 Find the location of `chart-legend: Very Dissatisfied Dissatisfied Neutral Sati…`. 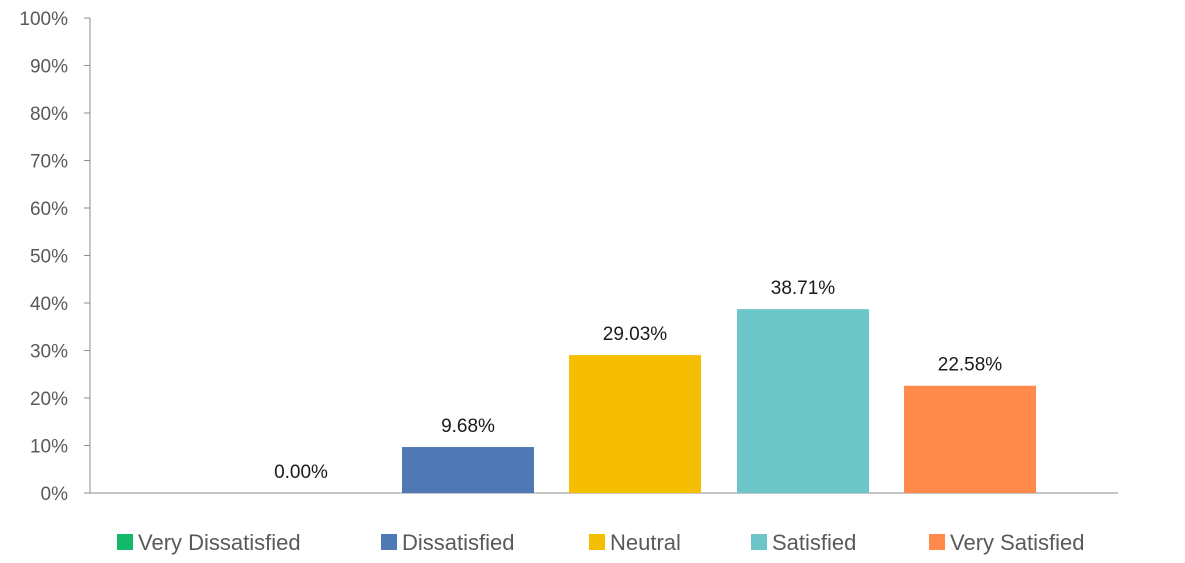

chart-legend: Very Dissatisfied Dissatisfied Neutral Sati… is located at coordinates (601, 542).